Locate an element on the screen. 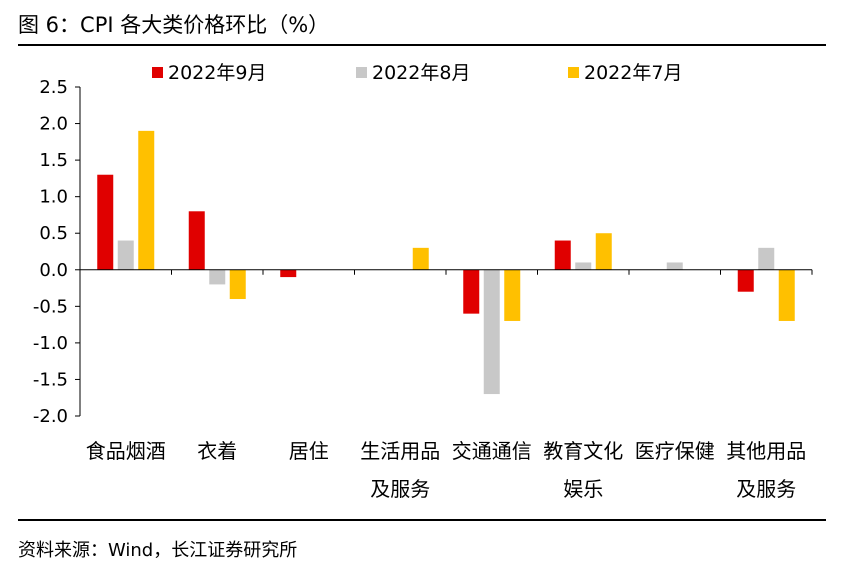  bottom-rule is located at coordinates (422, 520).